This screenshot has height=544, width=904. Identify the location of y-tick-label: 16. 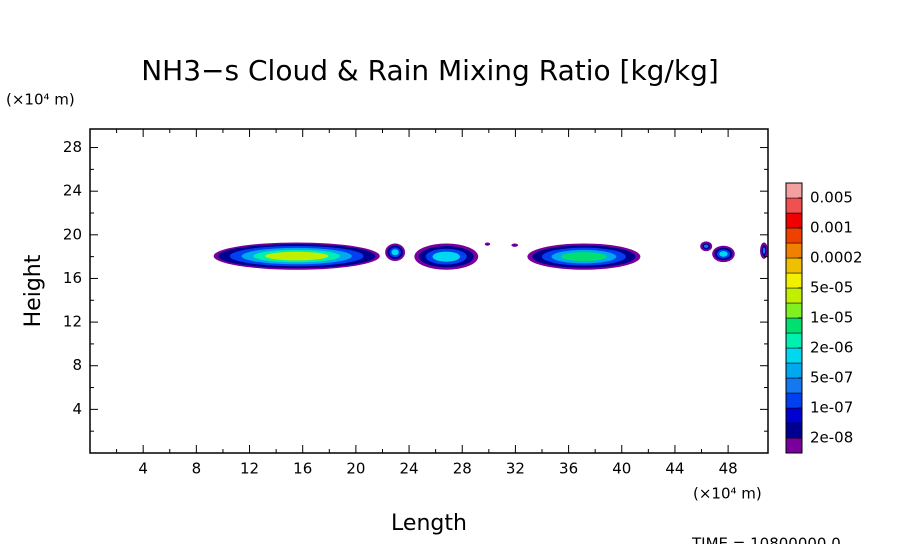
(72, 278).